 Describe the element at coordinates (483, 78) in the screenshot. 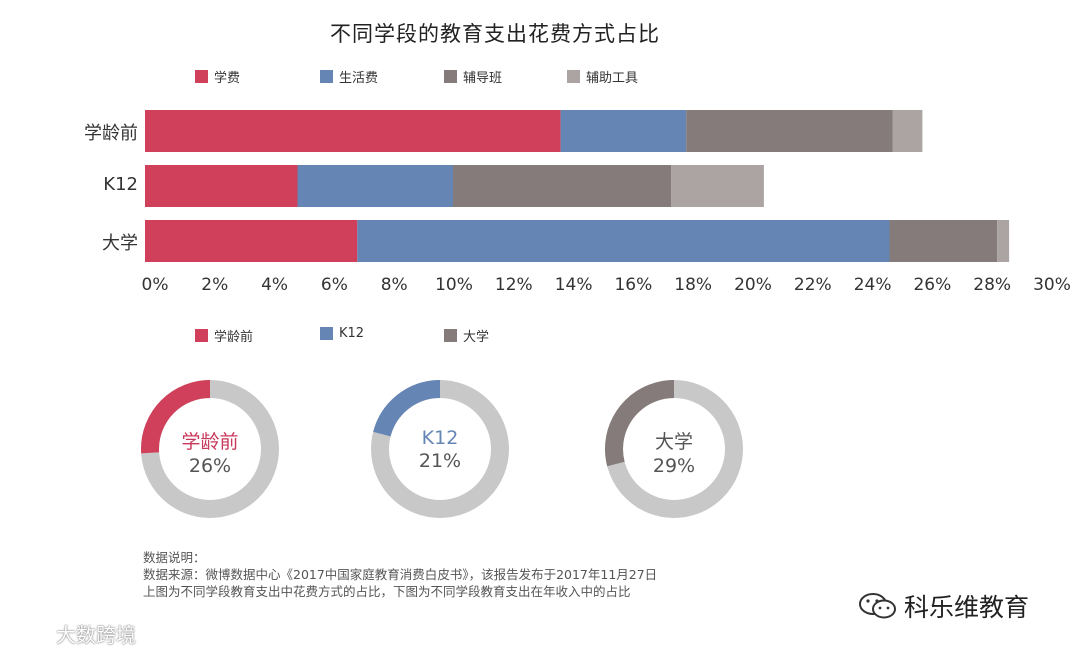

I see `legend-label: 辅导班` at that location.